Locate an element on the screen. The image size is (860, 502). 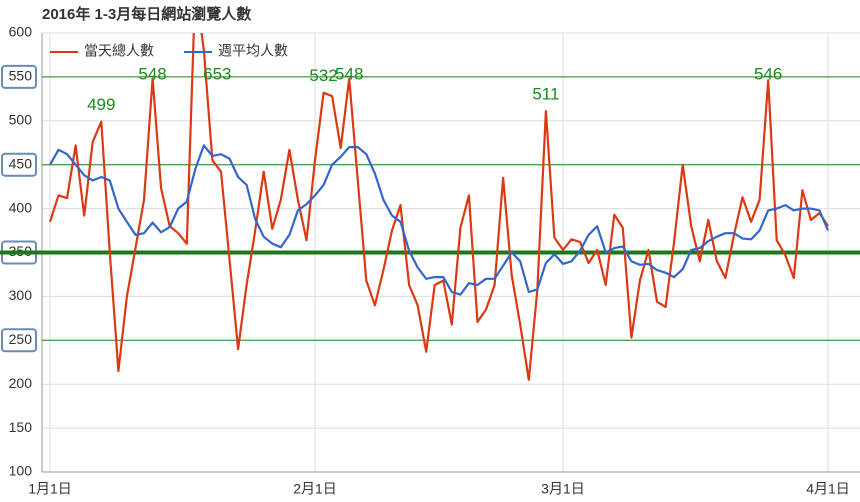
data-label: 499 is located at coordinates (101, 104).